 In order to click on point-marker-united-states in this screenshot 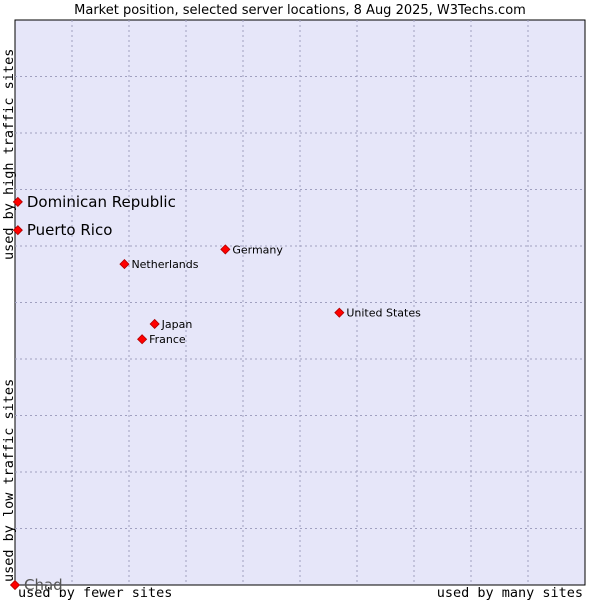, I will do `click(339, 312)`.